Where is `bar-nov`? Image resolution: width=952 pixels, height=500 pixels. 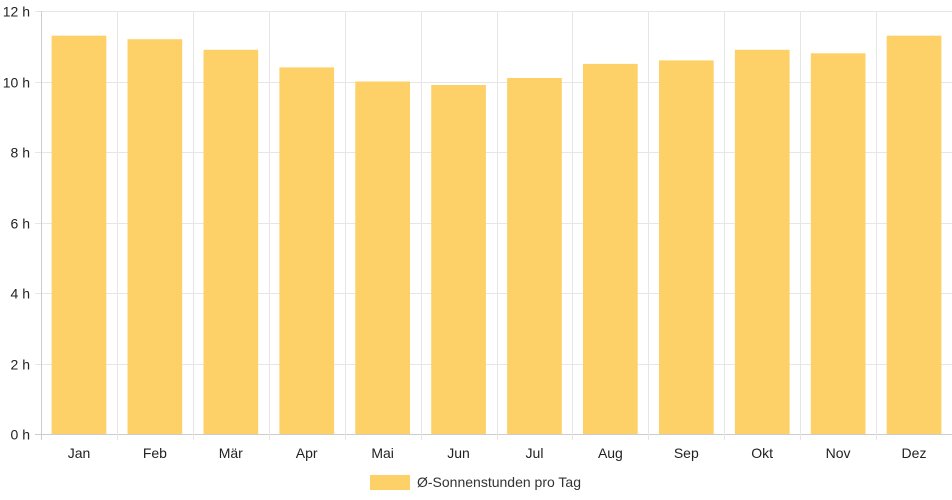 bar-nov is located at coordinates (838, 244).